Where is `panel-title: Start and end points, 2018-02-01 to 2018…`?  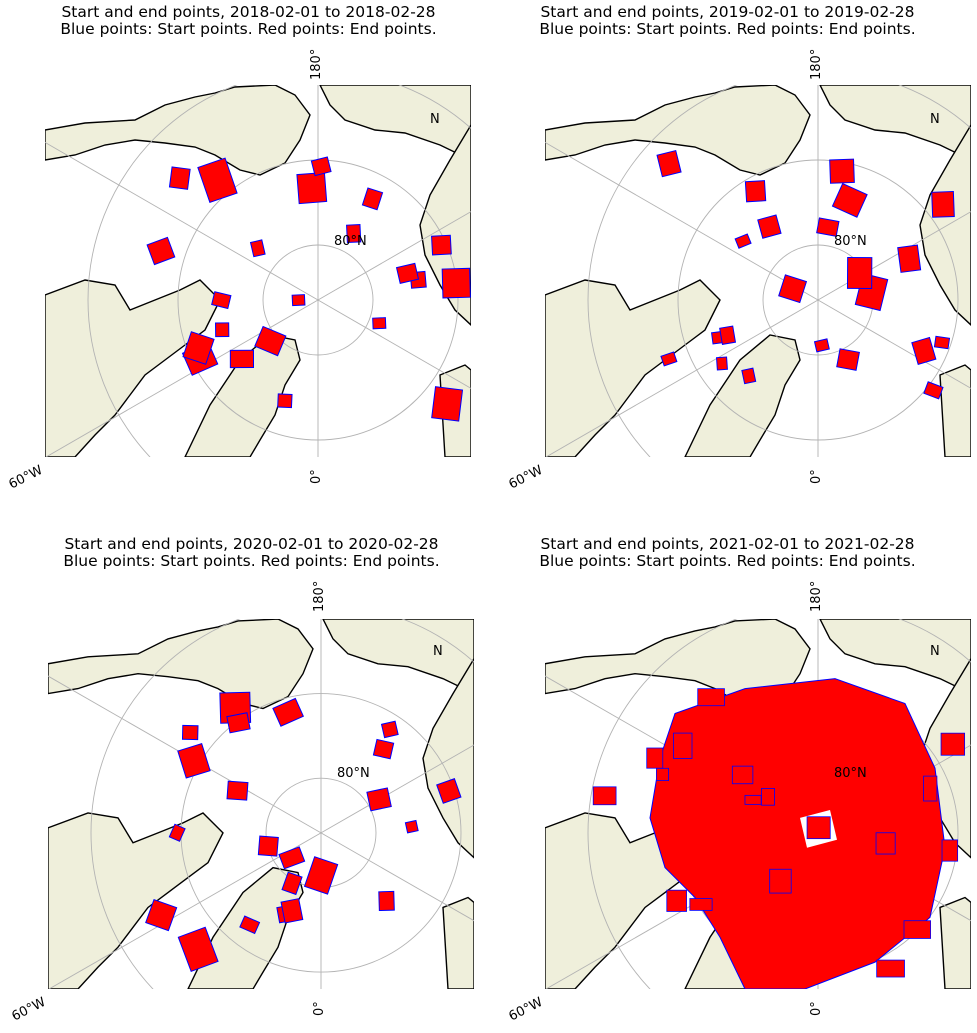 panel-title: Start and end points, 2018-02-01 to 2018… is located at coordinates (248, 21).